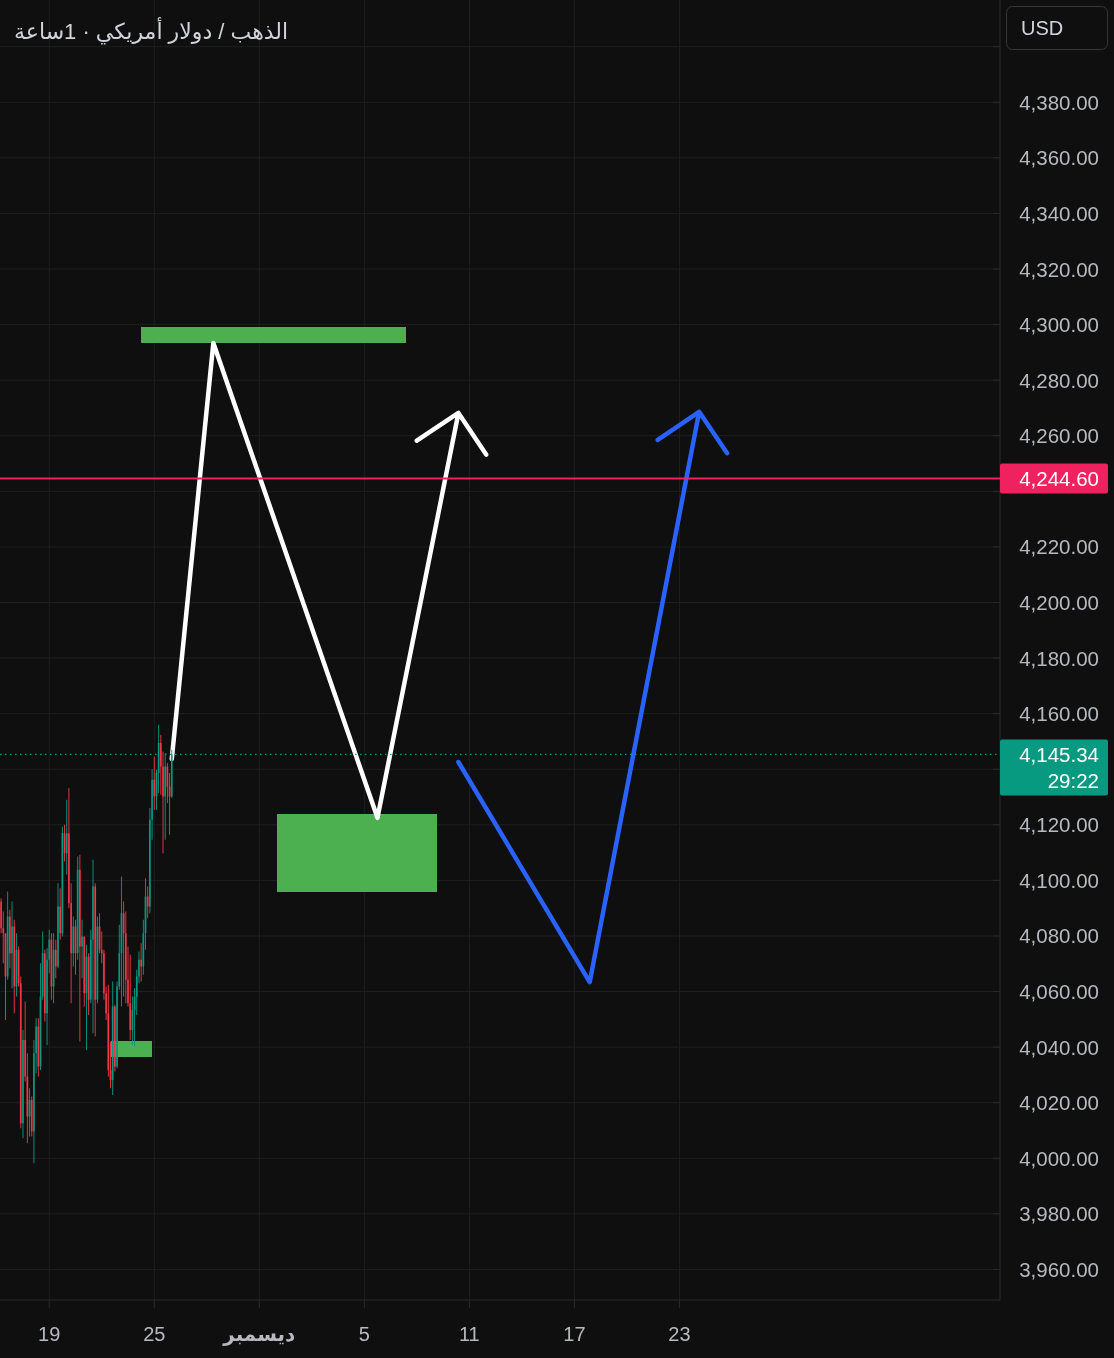  I want to click on annotation: USD, so click(1042, 28).